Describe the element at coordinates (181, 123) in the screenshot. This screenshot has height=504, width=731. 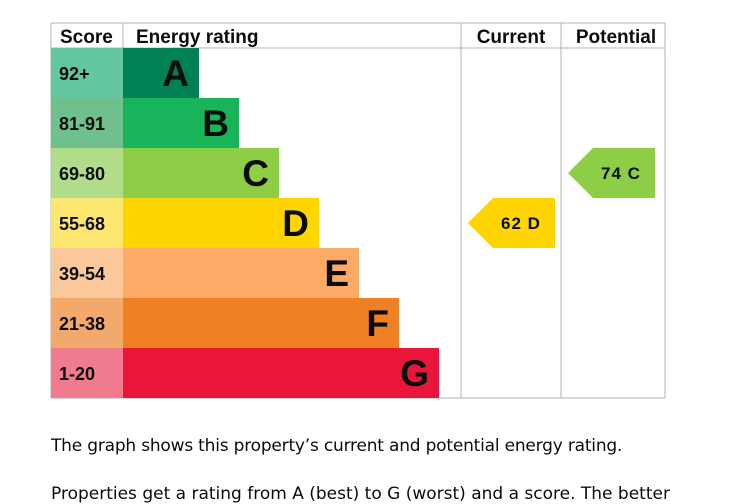
I see `rating-bar-b` at that location.